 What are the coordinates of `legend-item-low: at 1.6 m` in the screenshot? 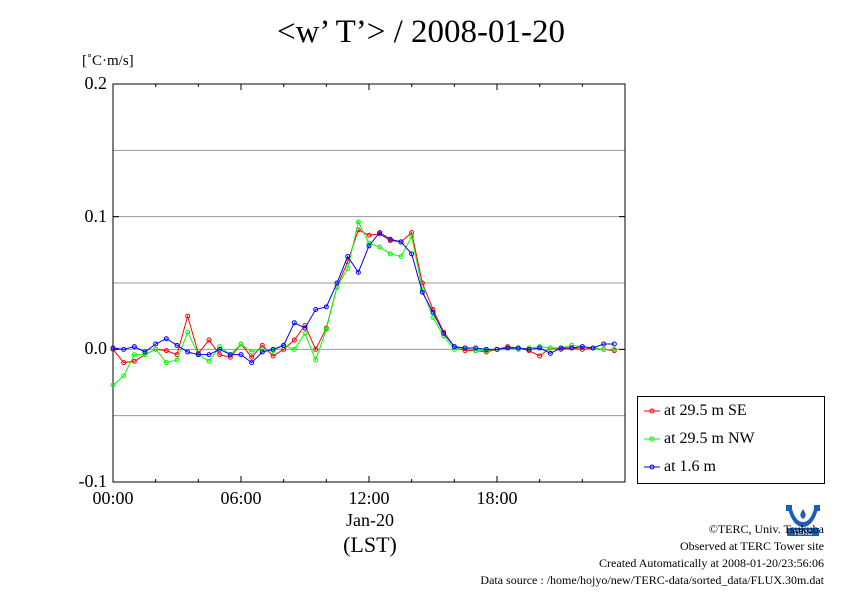 It's located at (680, 467).